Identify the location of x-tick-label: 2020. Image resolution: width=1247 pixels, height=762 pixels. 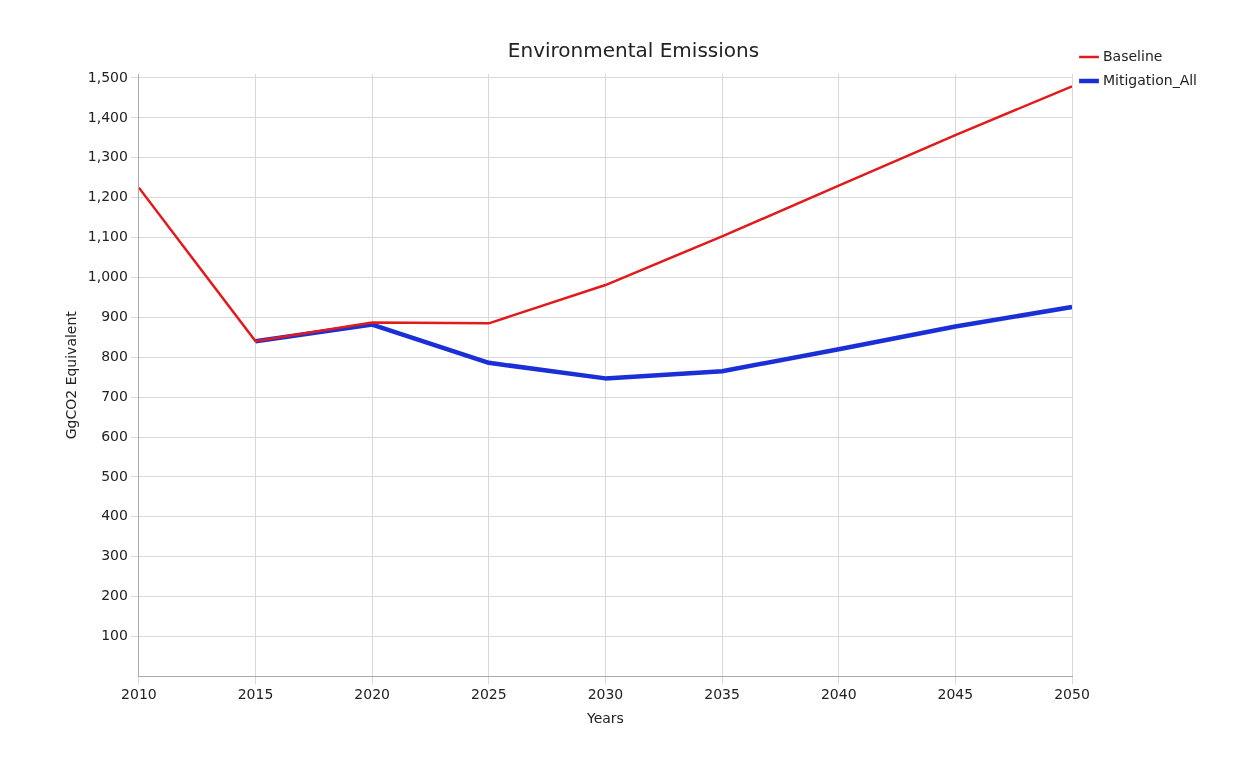
(372, 694).